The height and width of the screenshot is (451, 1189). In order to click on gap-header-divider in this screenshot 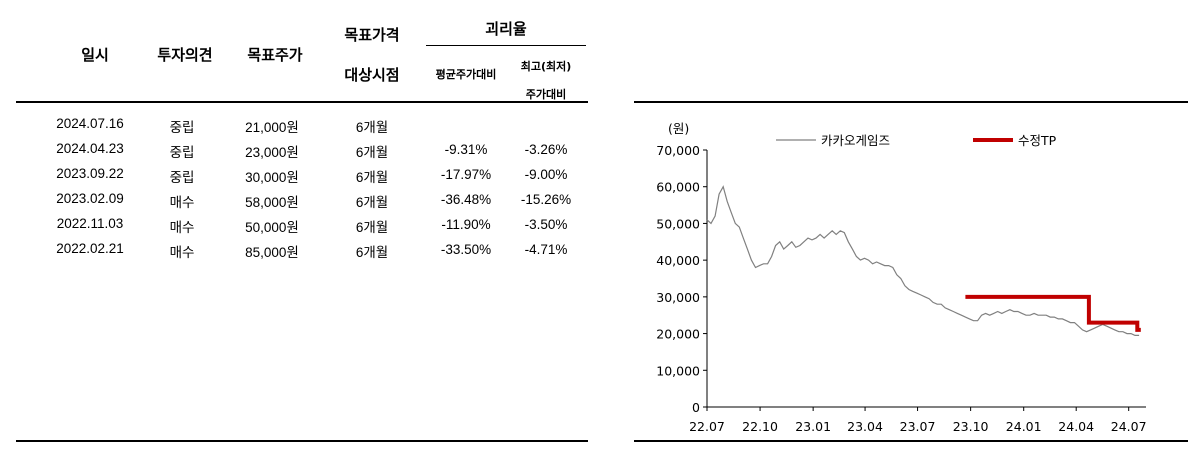, I will do `click(506, 45)`.